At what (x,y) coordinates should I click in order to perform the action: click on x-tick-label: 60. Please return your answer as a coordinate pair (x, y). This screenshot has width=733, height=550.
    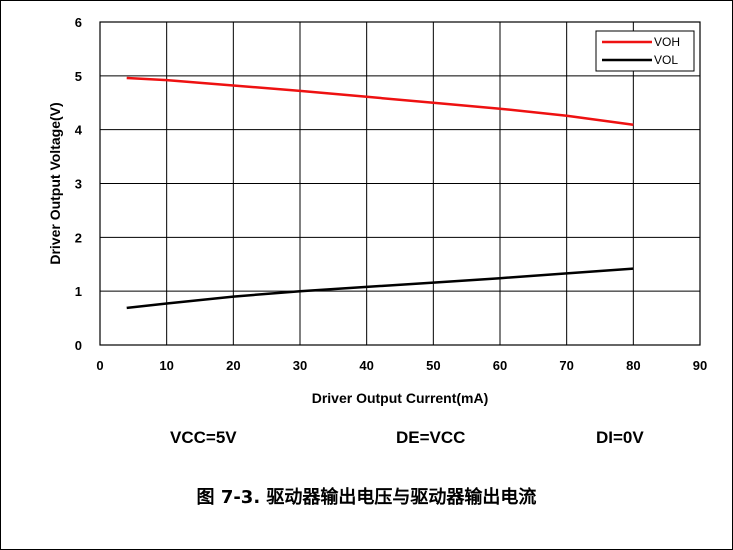
    Looking at the image, I should click on (500, 365).